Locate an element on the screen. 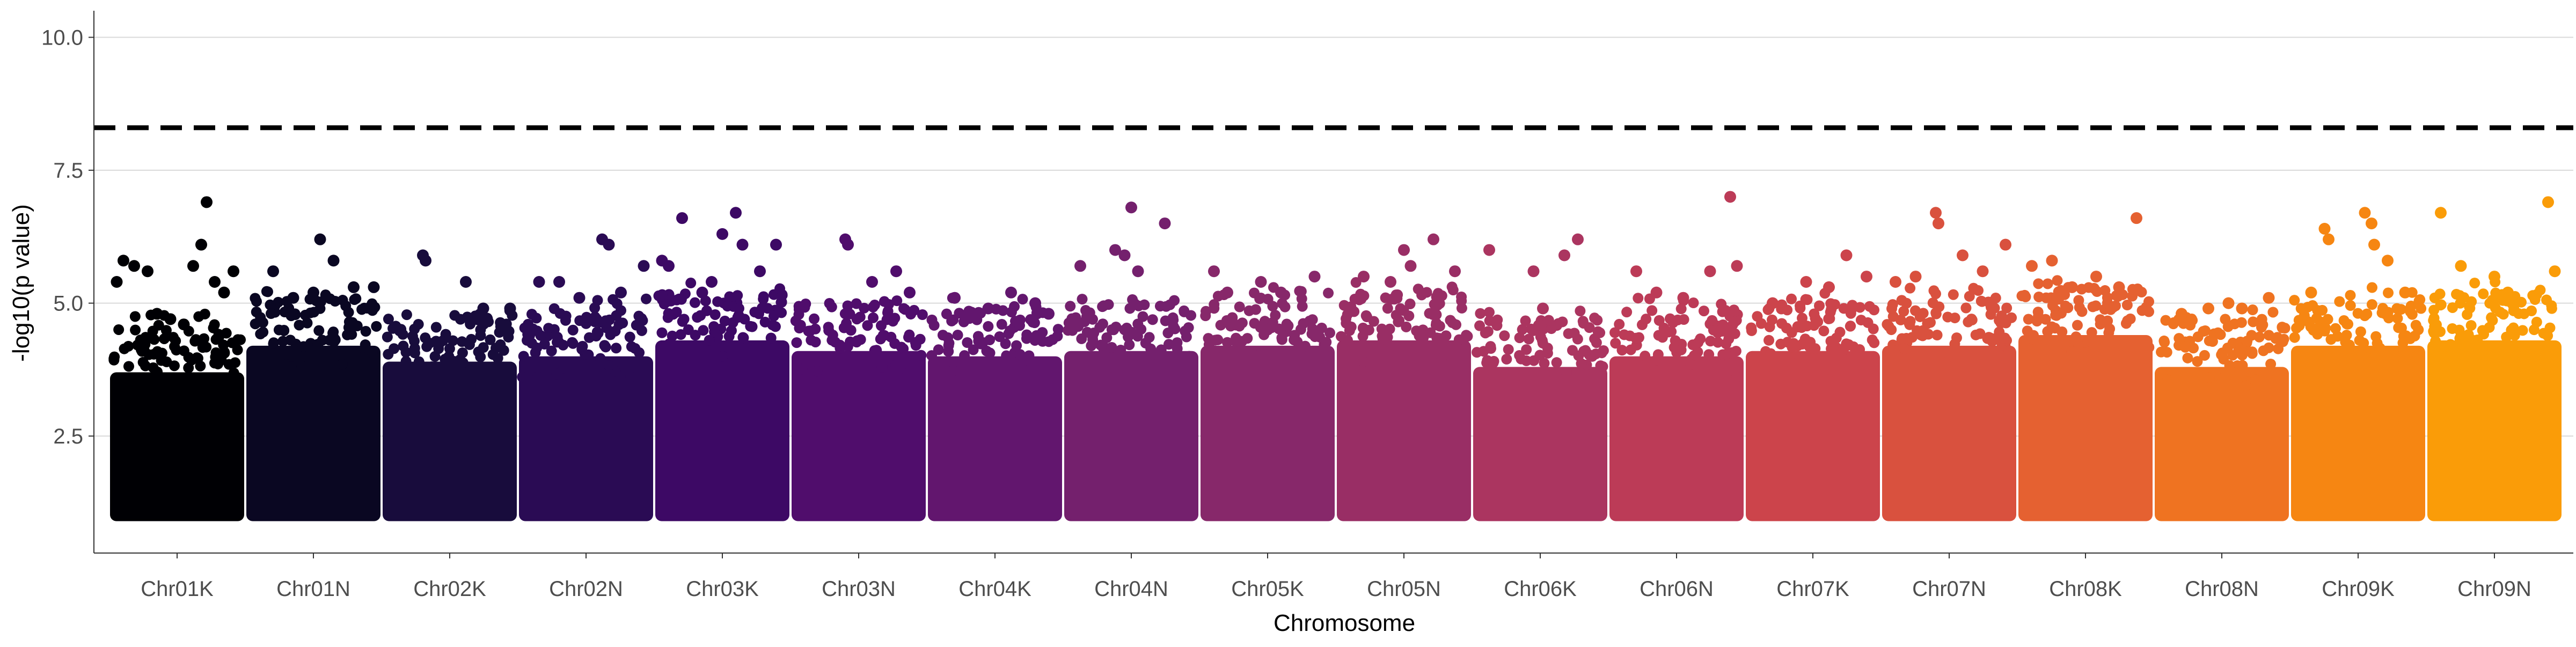 This screenshot has height=647, width=2576. bulk-Chr01K is located at coordinates (177, 446).